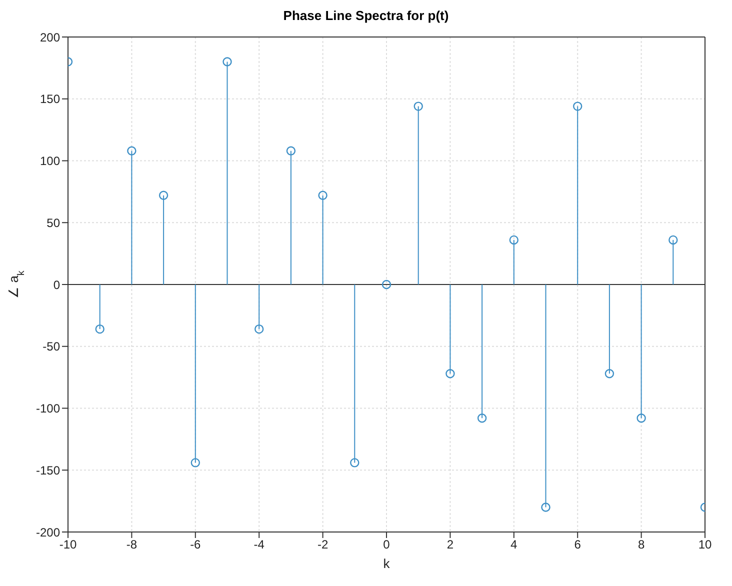 The height and width of the screenshot is (586, 732). I want to click on x-tick-label: -4, so click(259, 545).